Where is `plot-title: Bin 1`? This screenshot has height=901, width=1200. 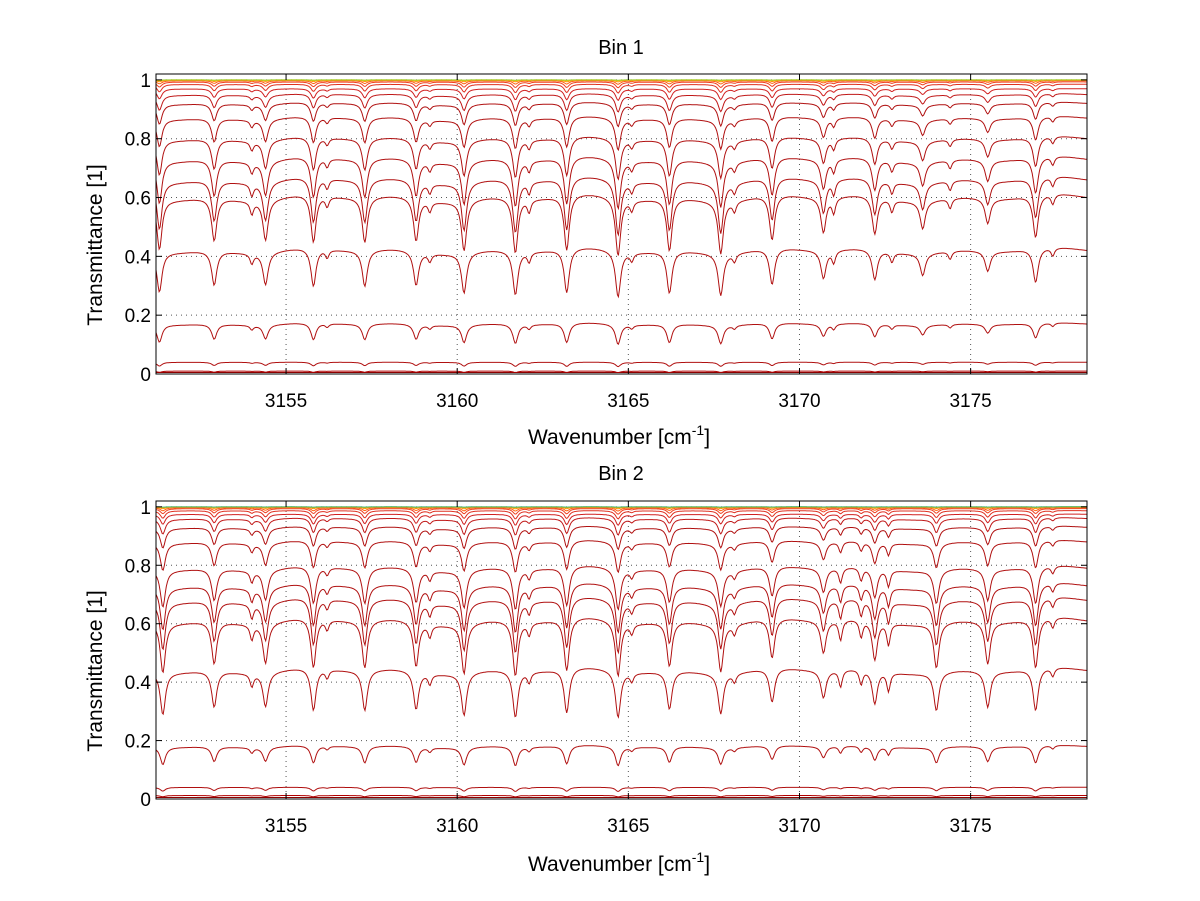 plot-title: Bin 1 is located at coordinates (621, 48).